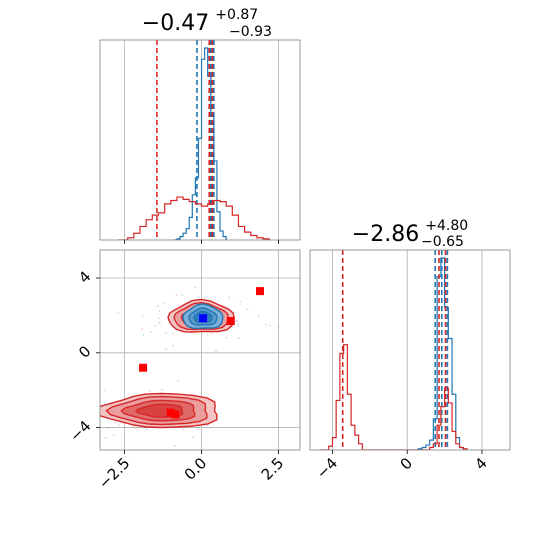 This screenshot has width=550, height=550. Describe the element at coordinates (236, 15) in the screenshot. I see `title-param1-plus: +0.87` at that location.